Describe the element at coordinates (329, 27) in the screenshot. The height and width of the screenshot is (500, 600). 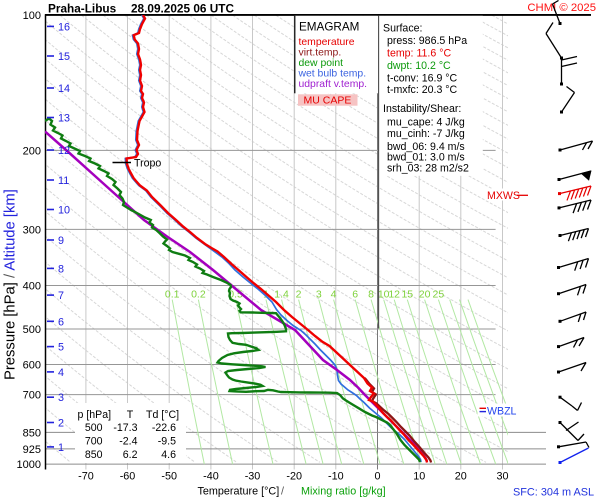
I see `svg-text: EMAGRAM` at that location.